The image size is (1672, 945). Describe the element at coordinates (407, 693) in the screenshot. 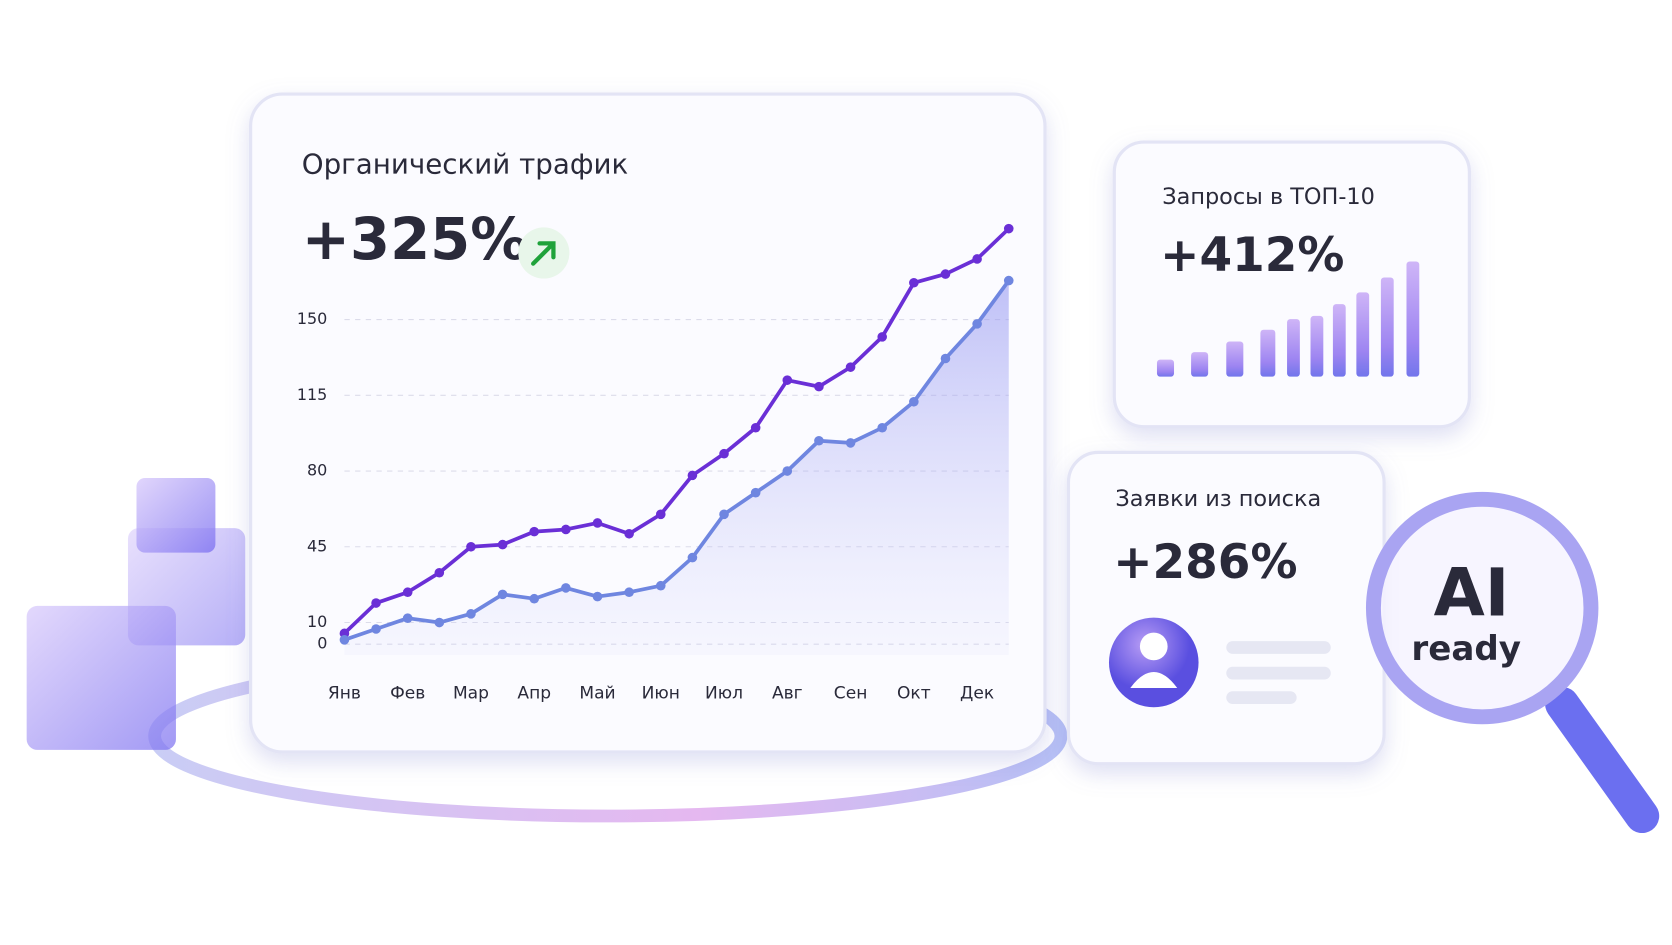

I see `x-tick-label: Фев` at that location.